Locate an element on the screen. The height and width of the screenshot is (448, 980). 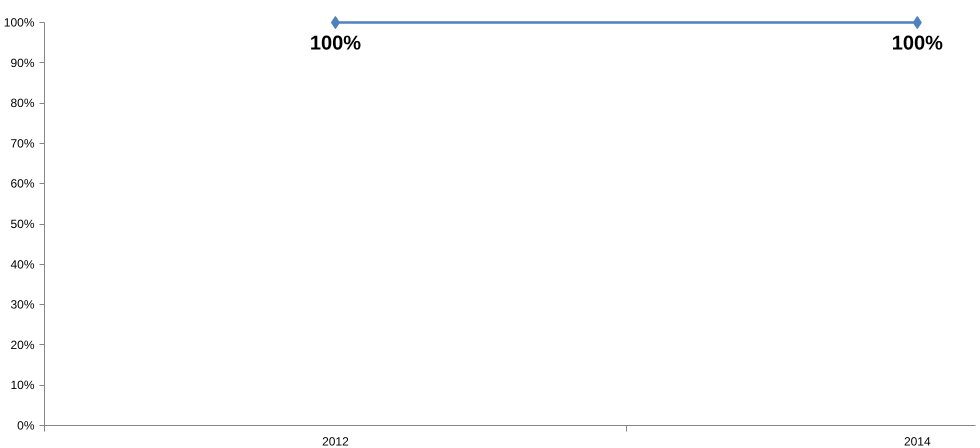
y-tick-label: 20% is located at coordinates (22, 345).